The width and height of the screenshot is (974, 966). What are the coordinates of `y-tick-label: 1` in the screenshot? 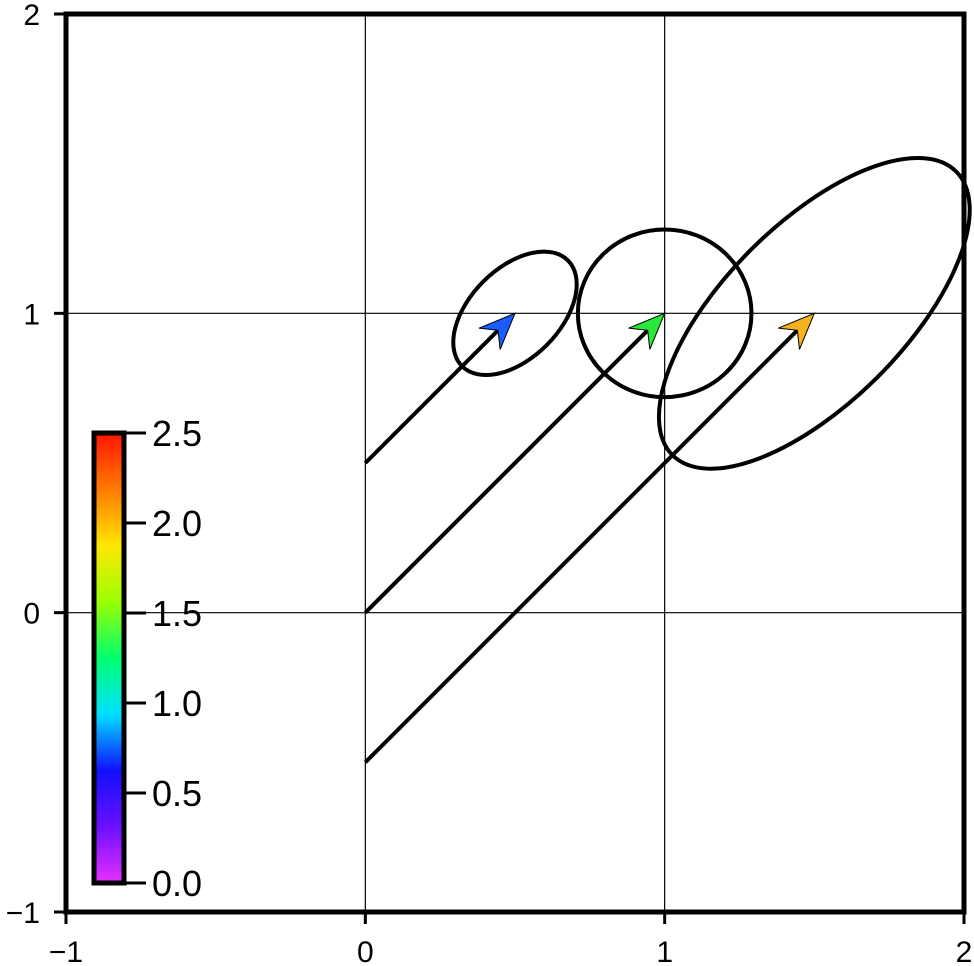 It's located at (31, 314).